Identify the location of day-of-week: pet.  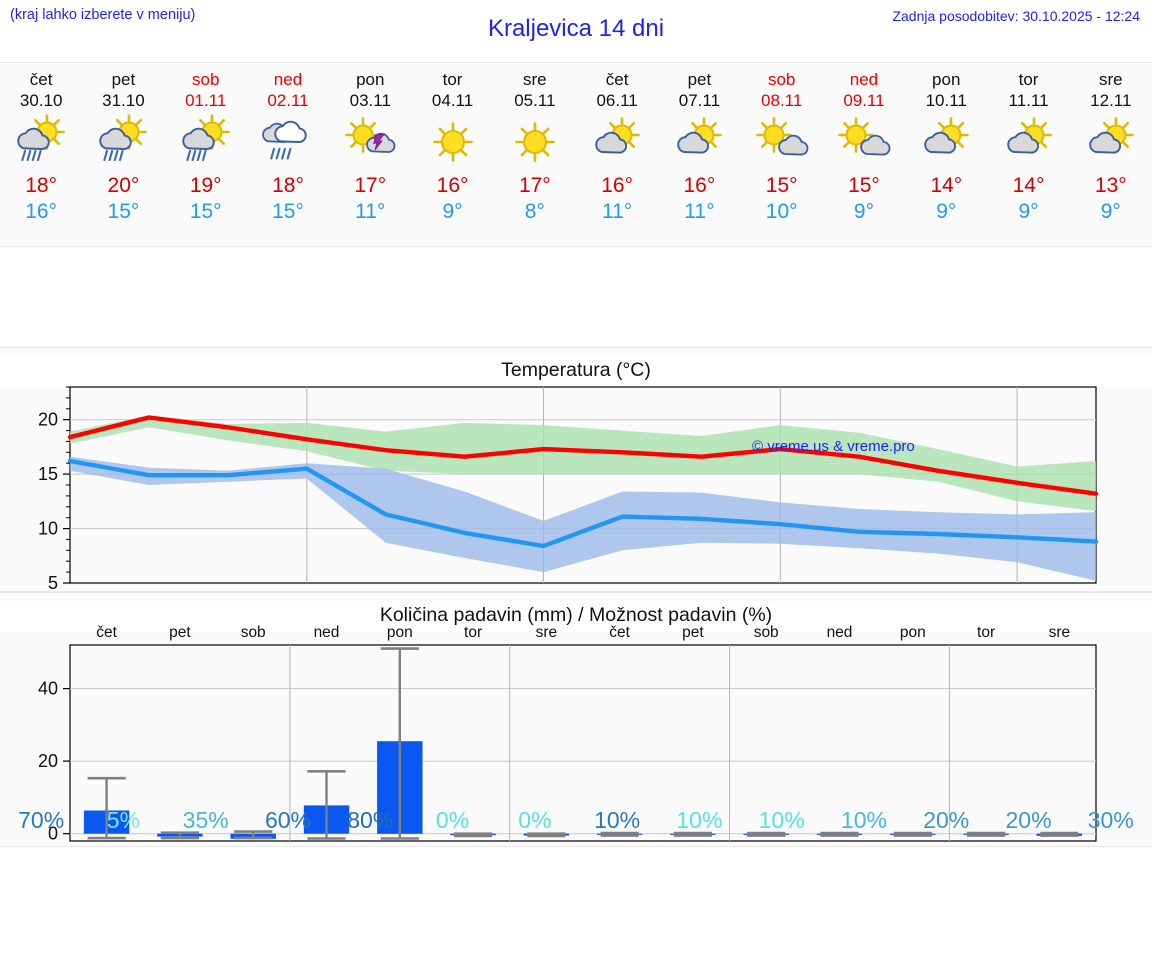
(123, 79).